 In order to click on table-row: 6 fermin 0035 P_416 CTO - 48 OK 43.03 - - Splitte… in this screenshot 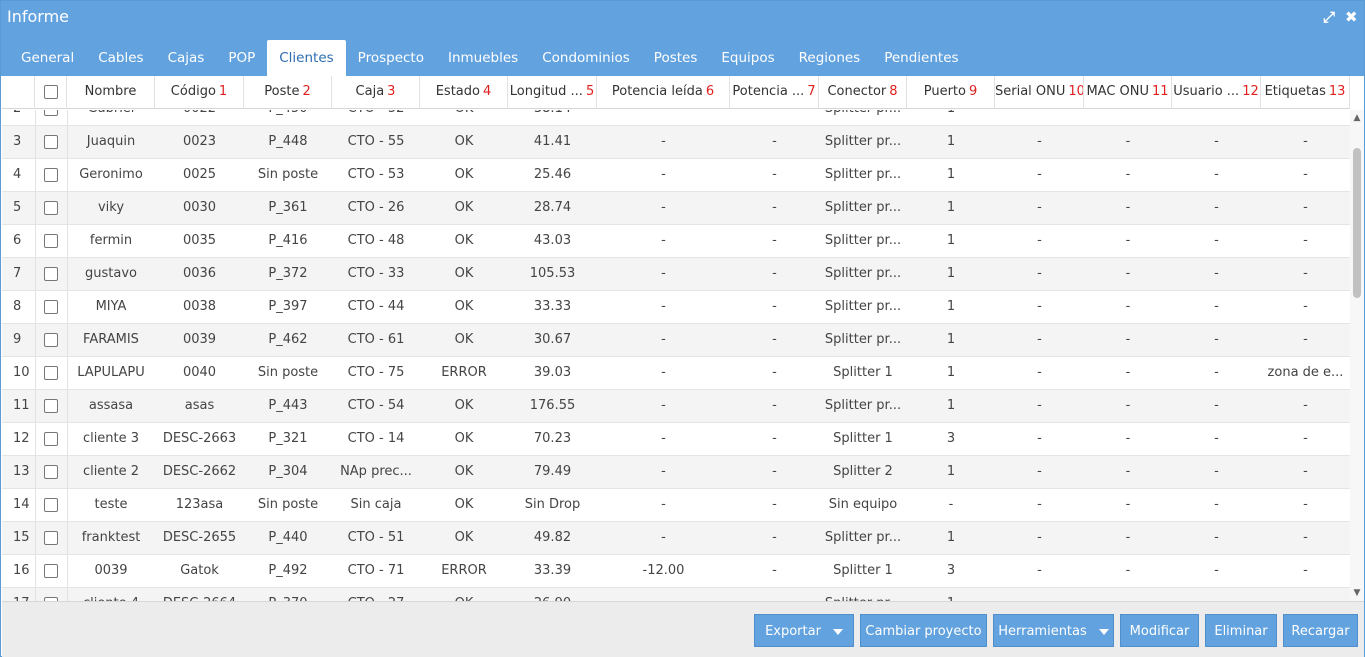, I will do `click(676, 241)`.